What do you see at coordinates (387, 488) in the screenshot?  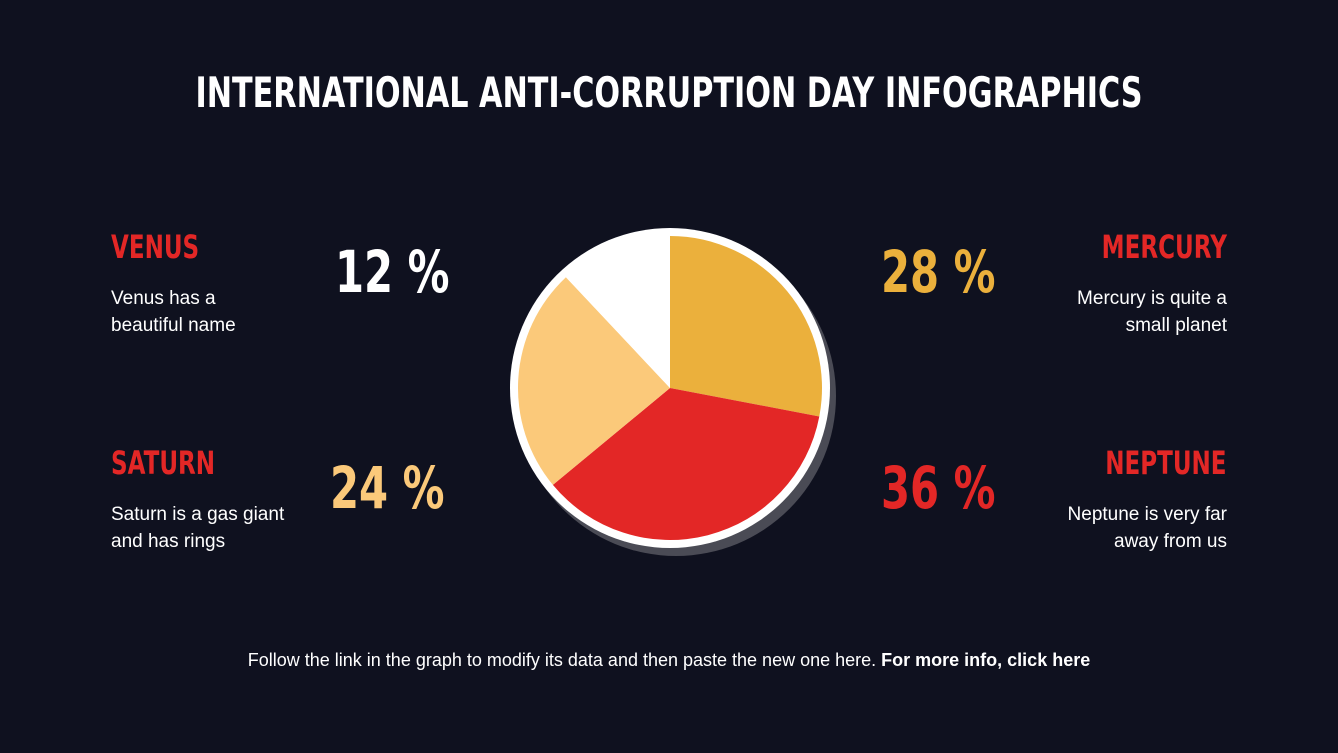 I see `value-label: 24 %` at bounding box center [387, 488].